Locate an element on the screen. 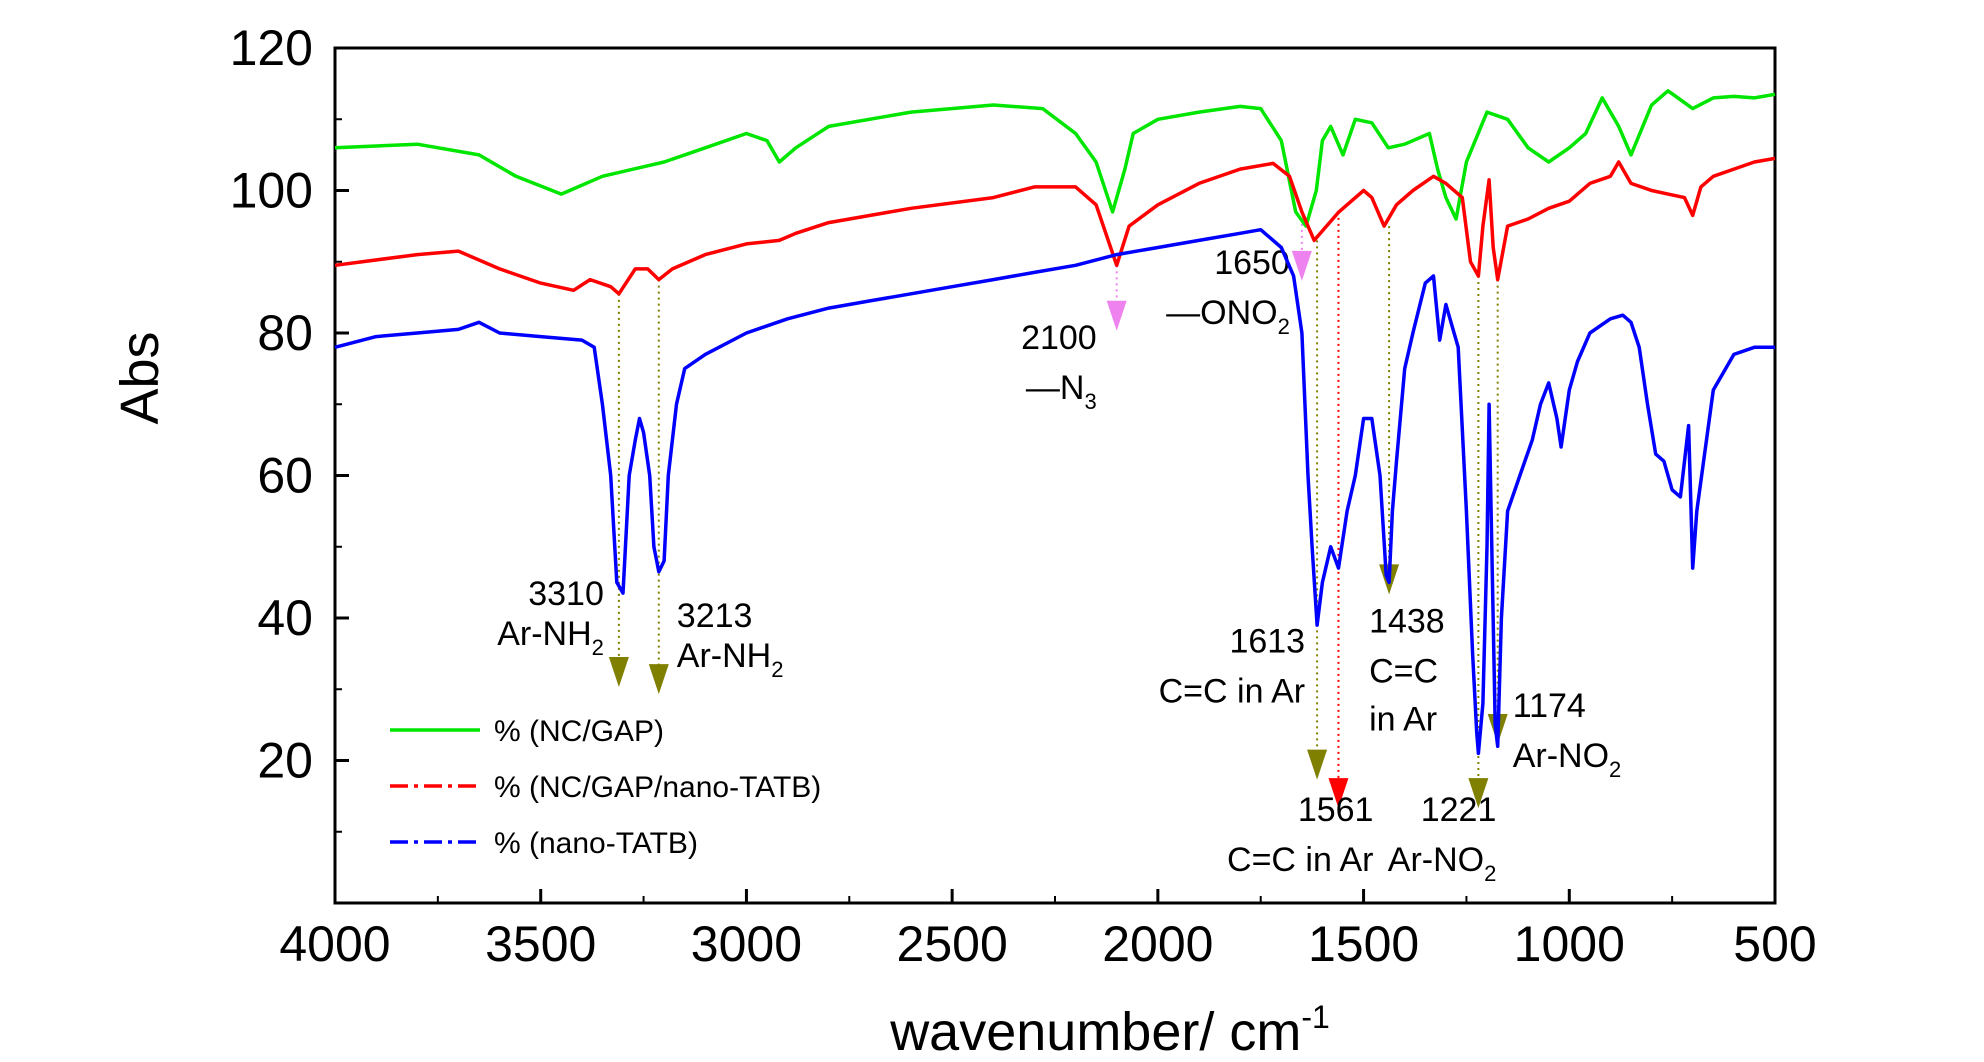 The height and width of the screenshot is (1062, 1984). peak-label-assignment: C=C is located at coordinates (1403, 671).